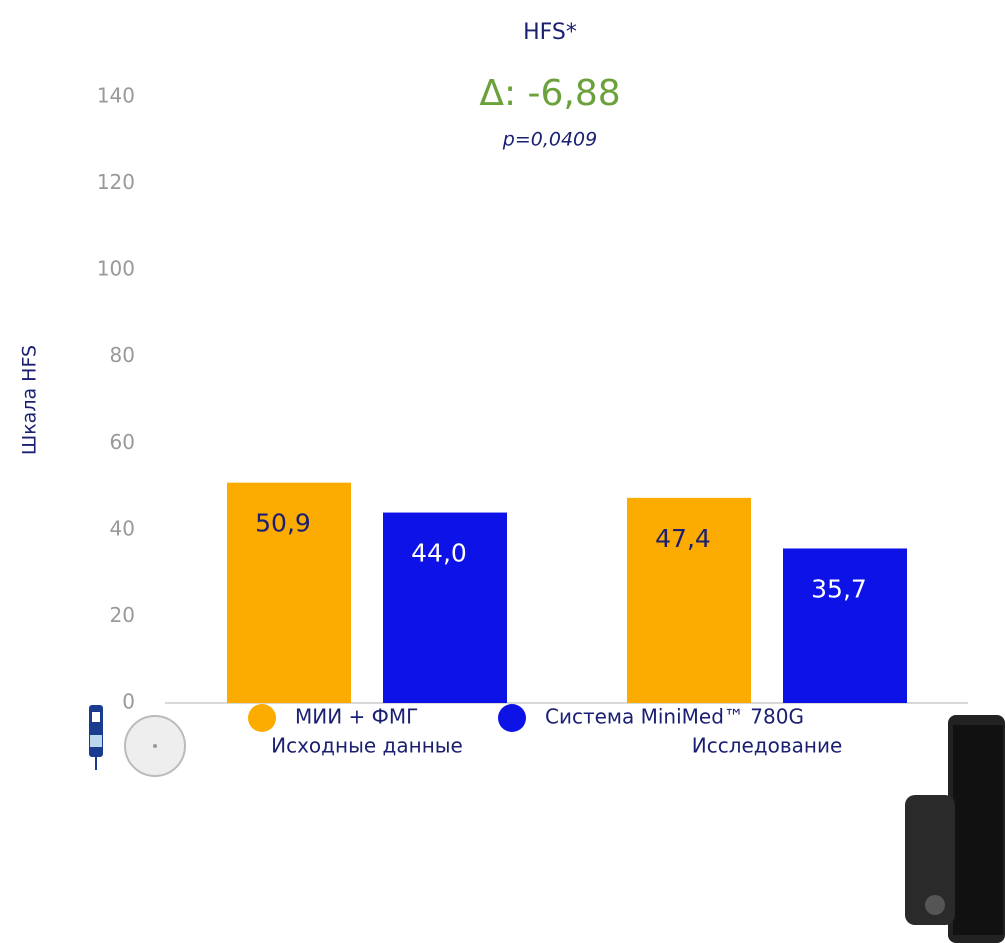 This screenshot has width=1005, height=943. I want to click on y-tick-label: 100, so click(116, 269).